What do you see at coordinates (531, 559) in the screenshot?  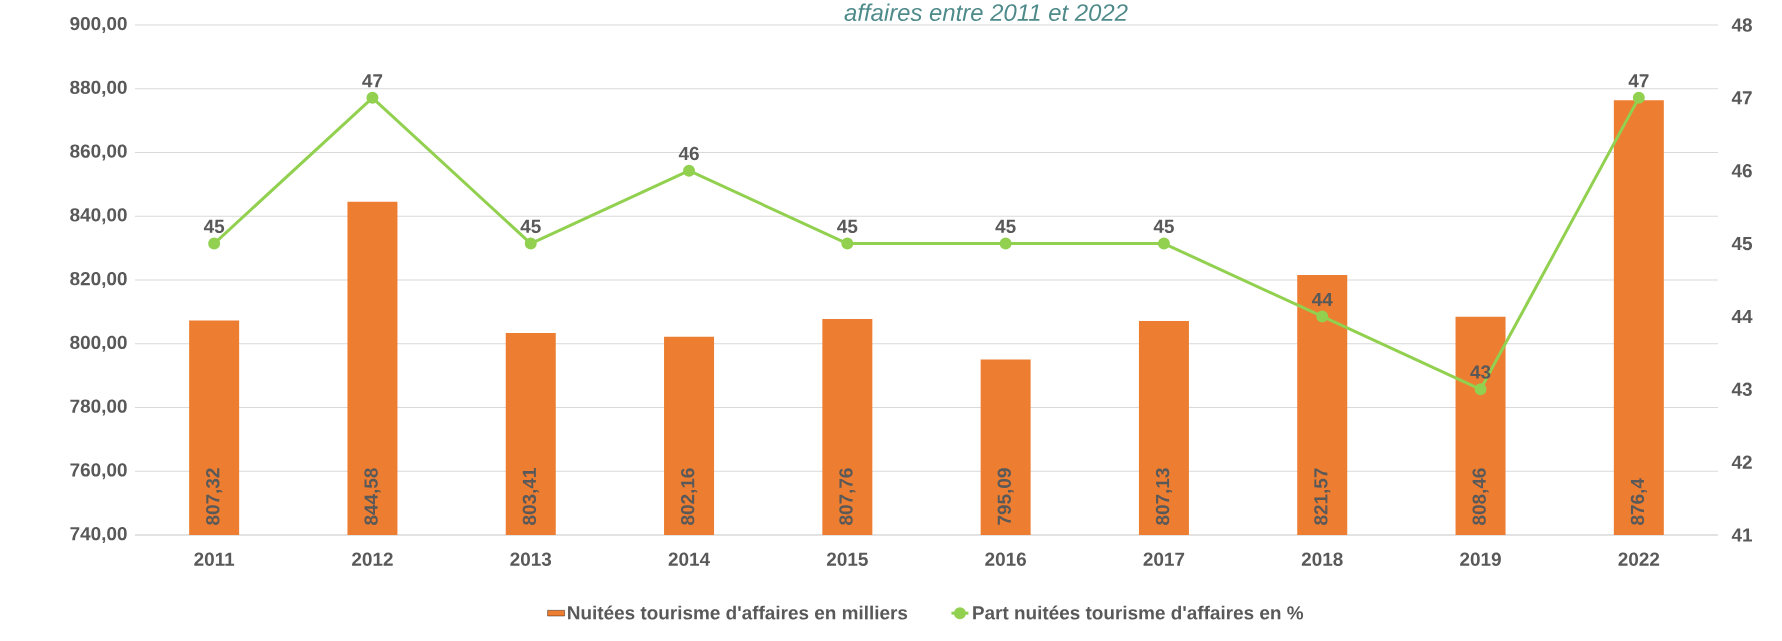 I see `x-tick-label: 2013` at bounding box center [531, 559].